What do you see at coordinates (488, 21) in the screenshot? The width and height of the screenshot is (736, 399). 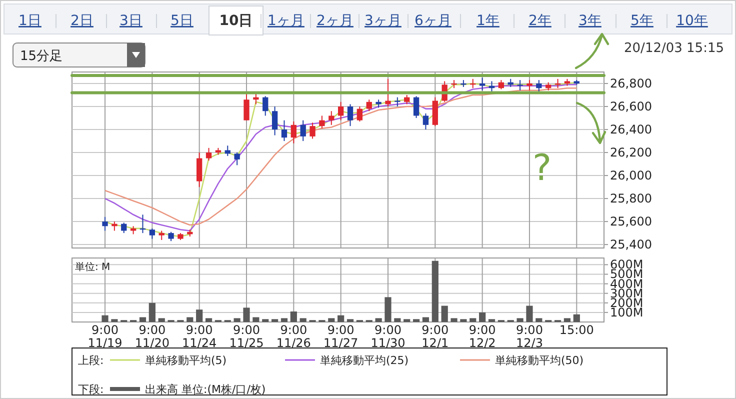 I see `text: 1年` at bounding box center [488, 21].